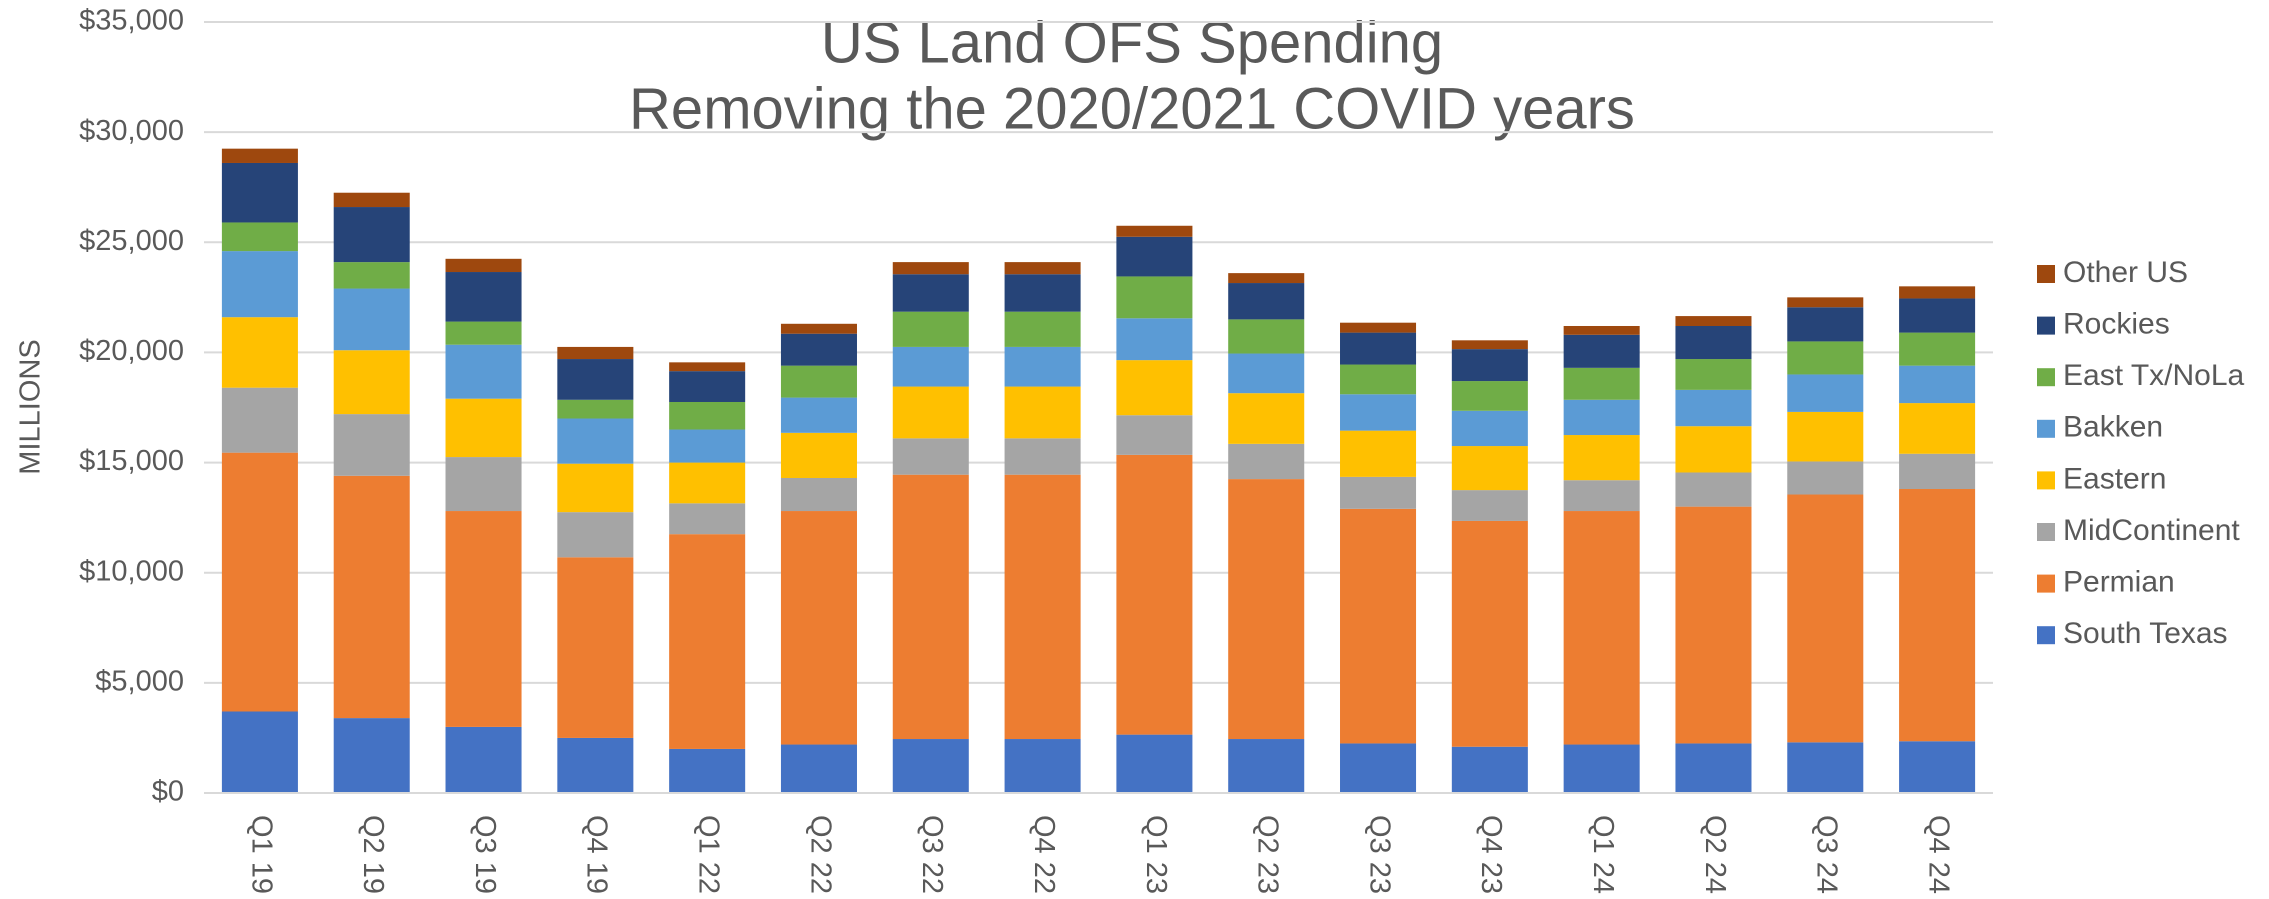 This screenshot has height=899, width=2269. What do you see at coordinates (820, 854) in the screenshot?
I see `x-tick-label: Q2 22` at bounding box center [820, 854].